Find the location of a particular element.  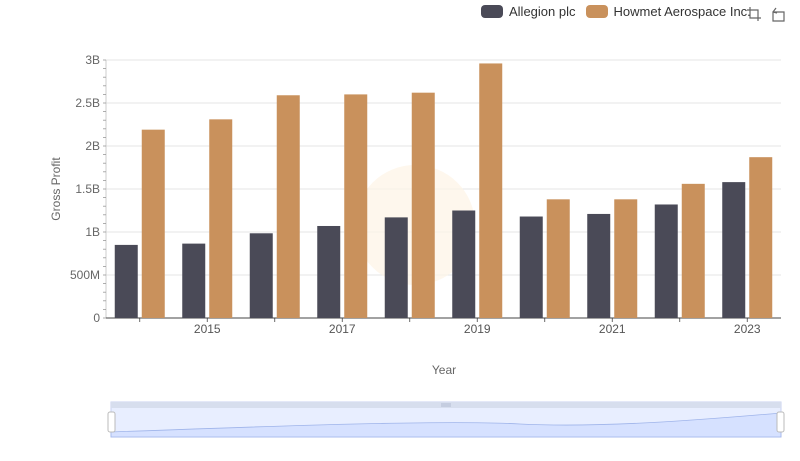

bar-howmet-2018 is located at coordinates (423, 205).